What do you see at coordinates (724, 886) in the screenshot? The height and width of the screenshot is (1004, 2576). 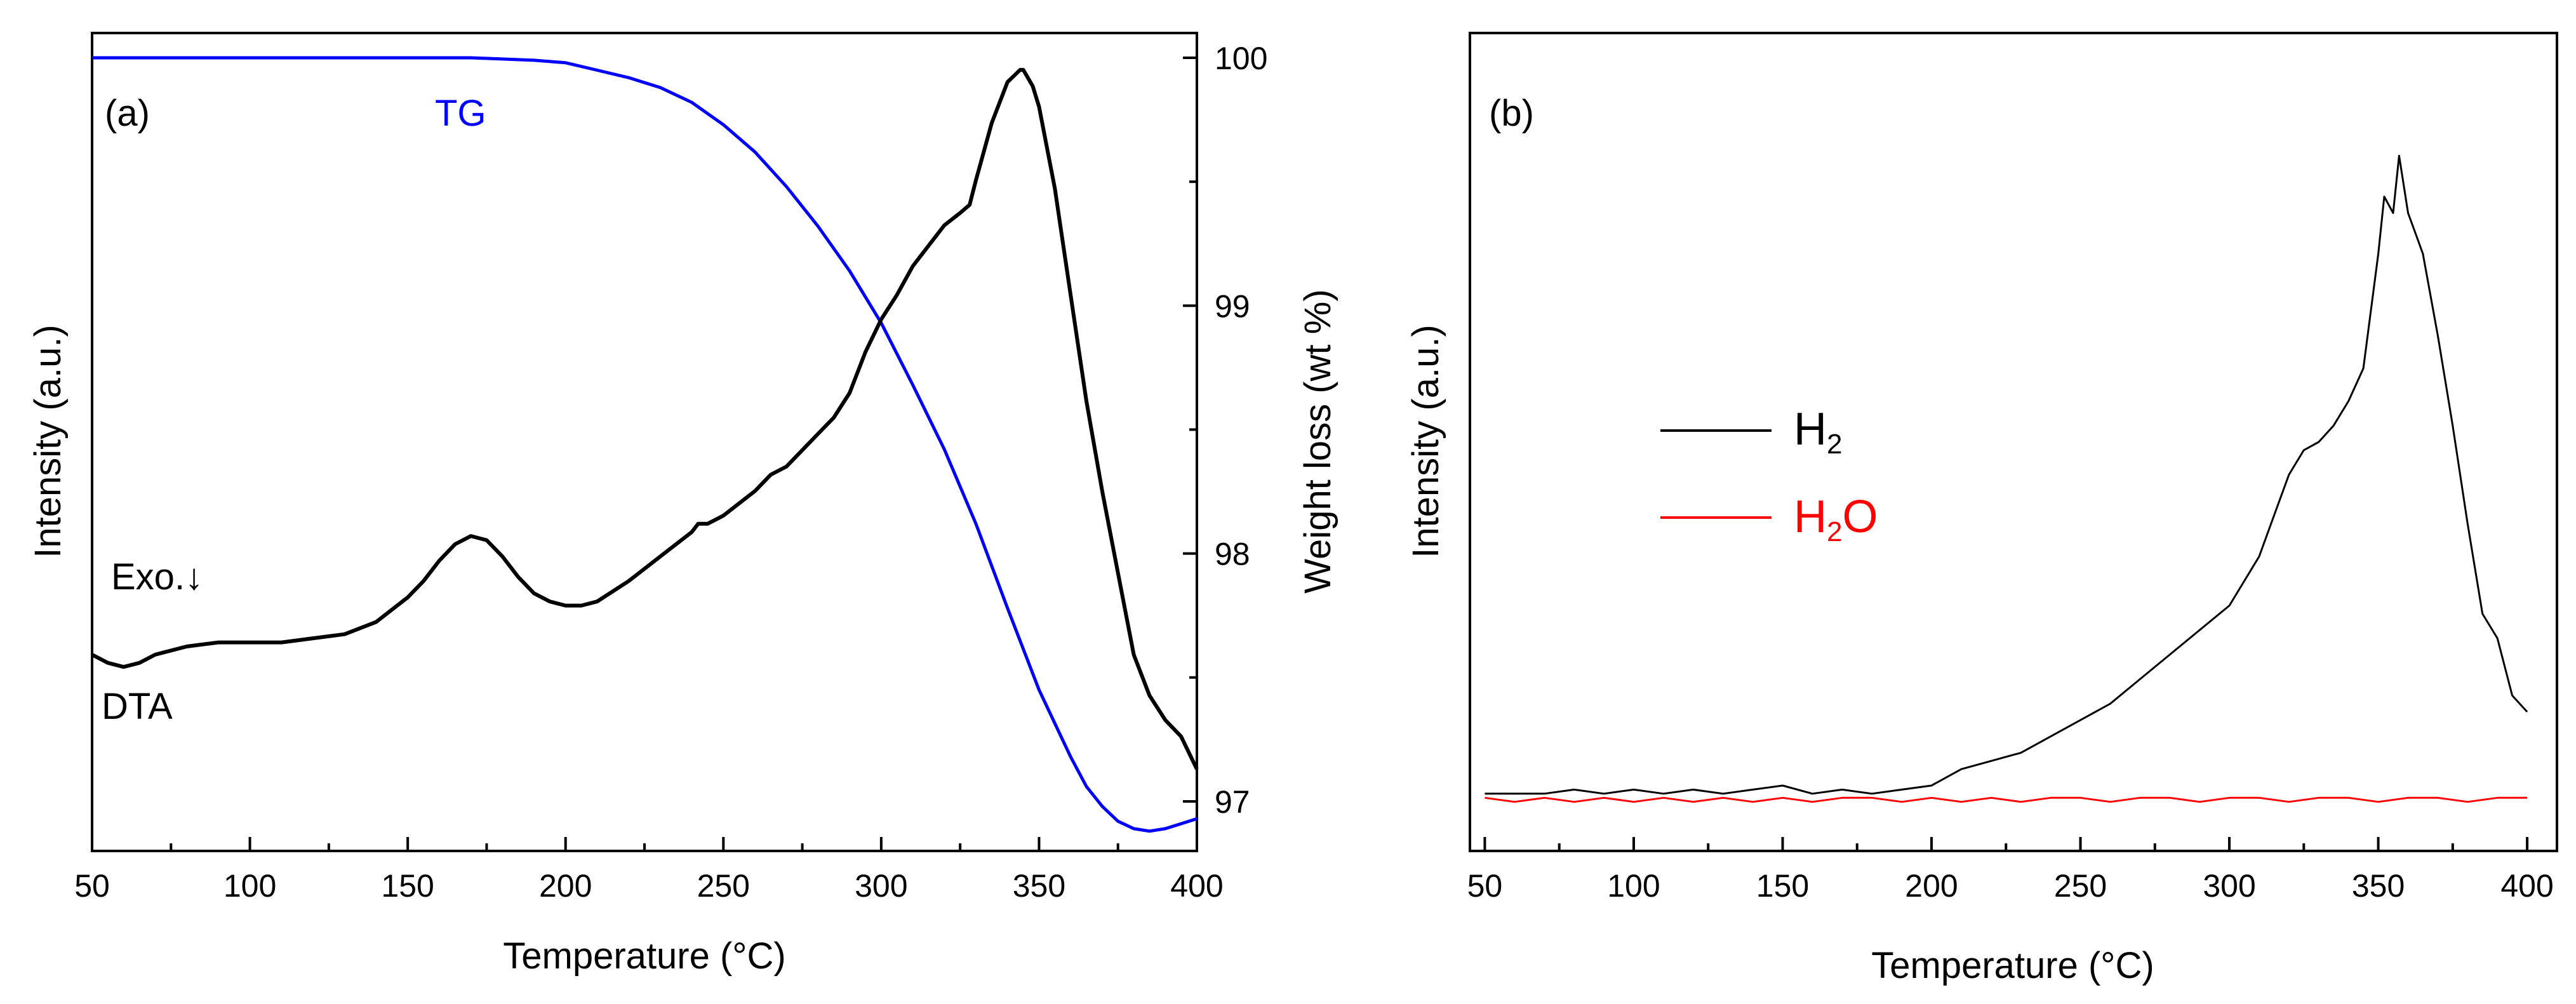 I see `panel-a-x-tick-label: 250` at bounding box center [724, 886].